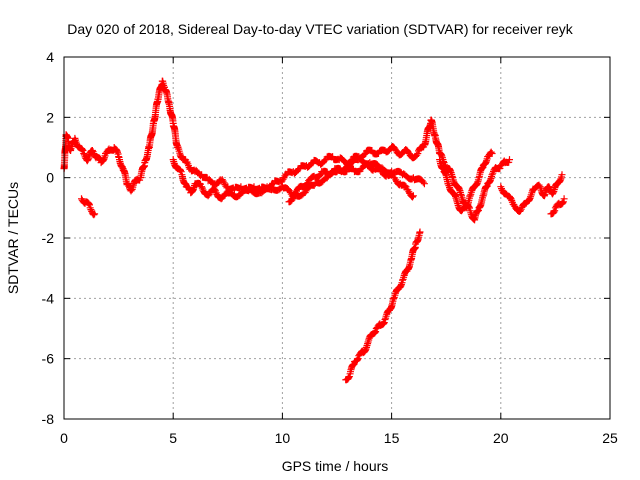  What do you see at coordinates (48, 419) in the screenshot?
I see `y-tick-label: -8` at bounding box center [48, 419].